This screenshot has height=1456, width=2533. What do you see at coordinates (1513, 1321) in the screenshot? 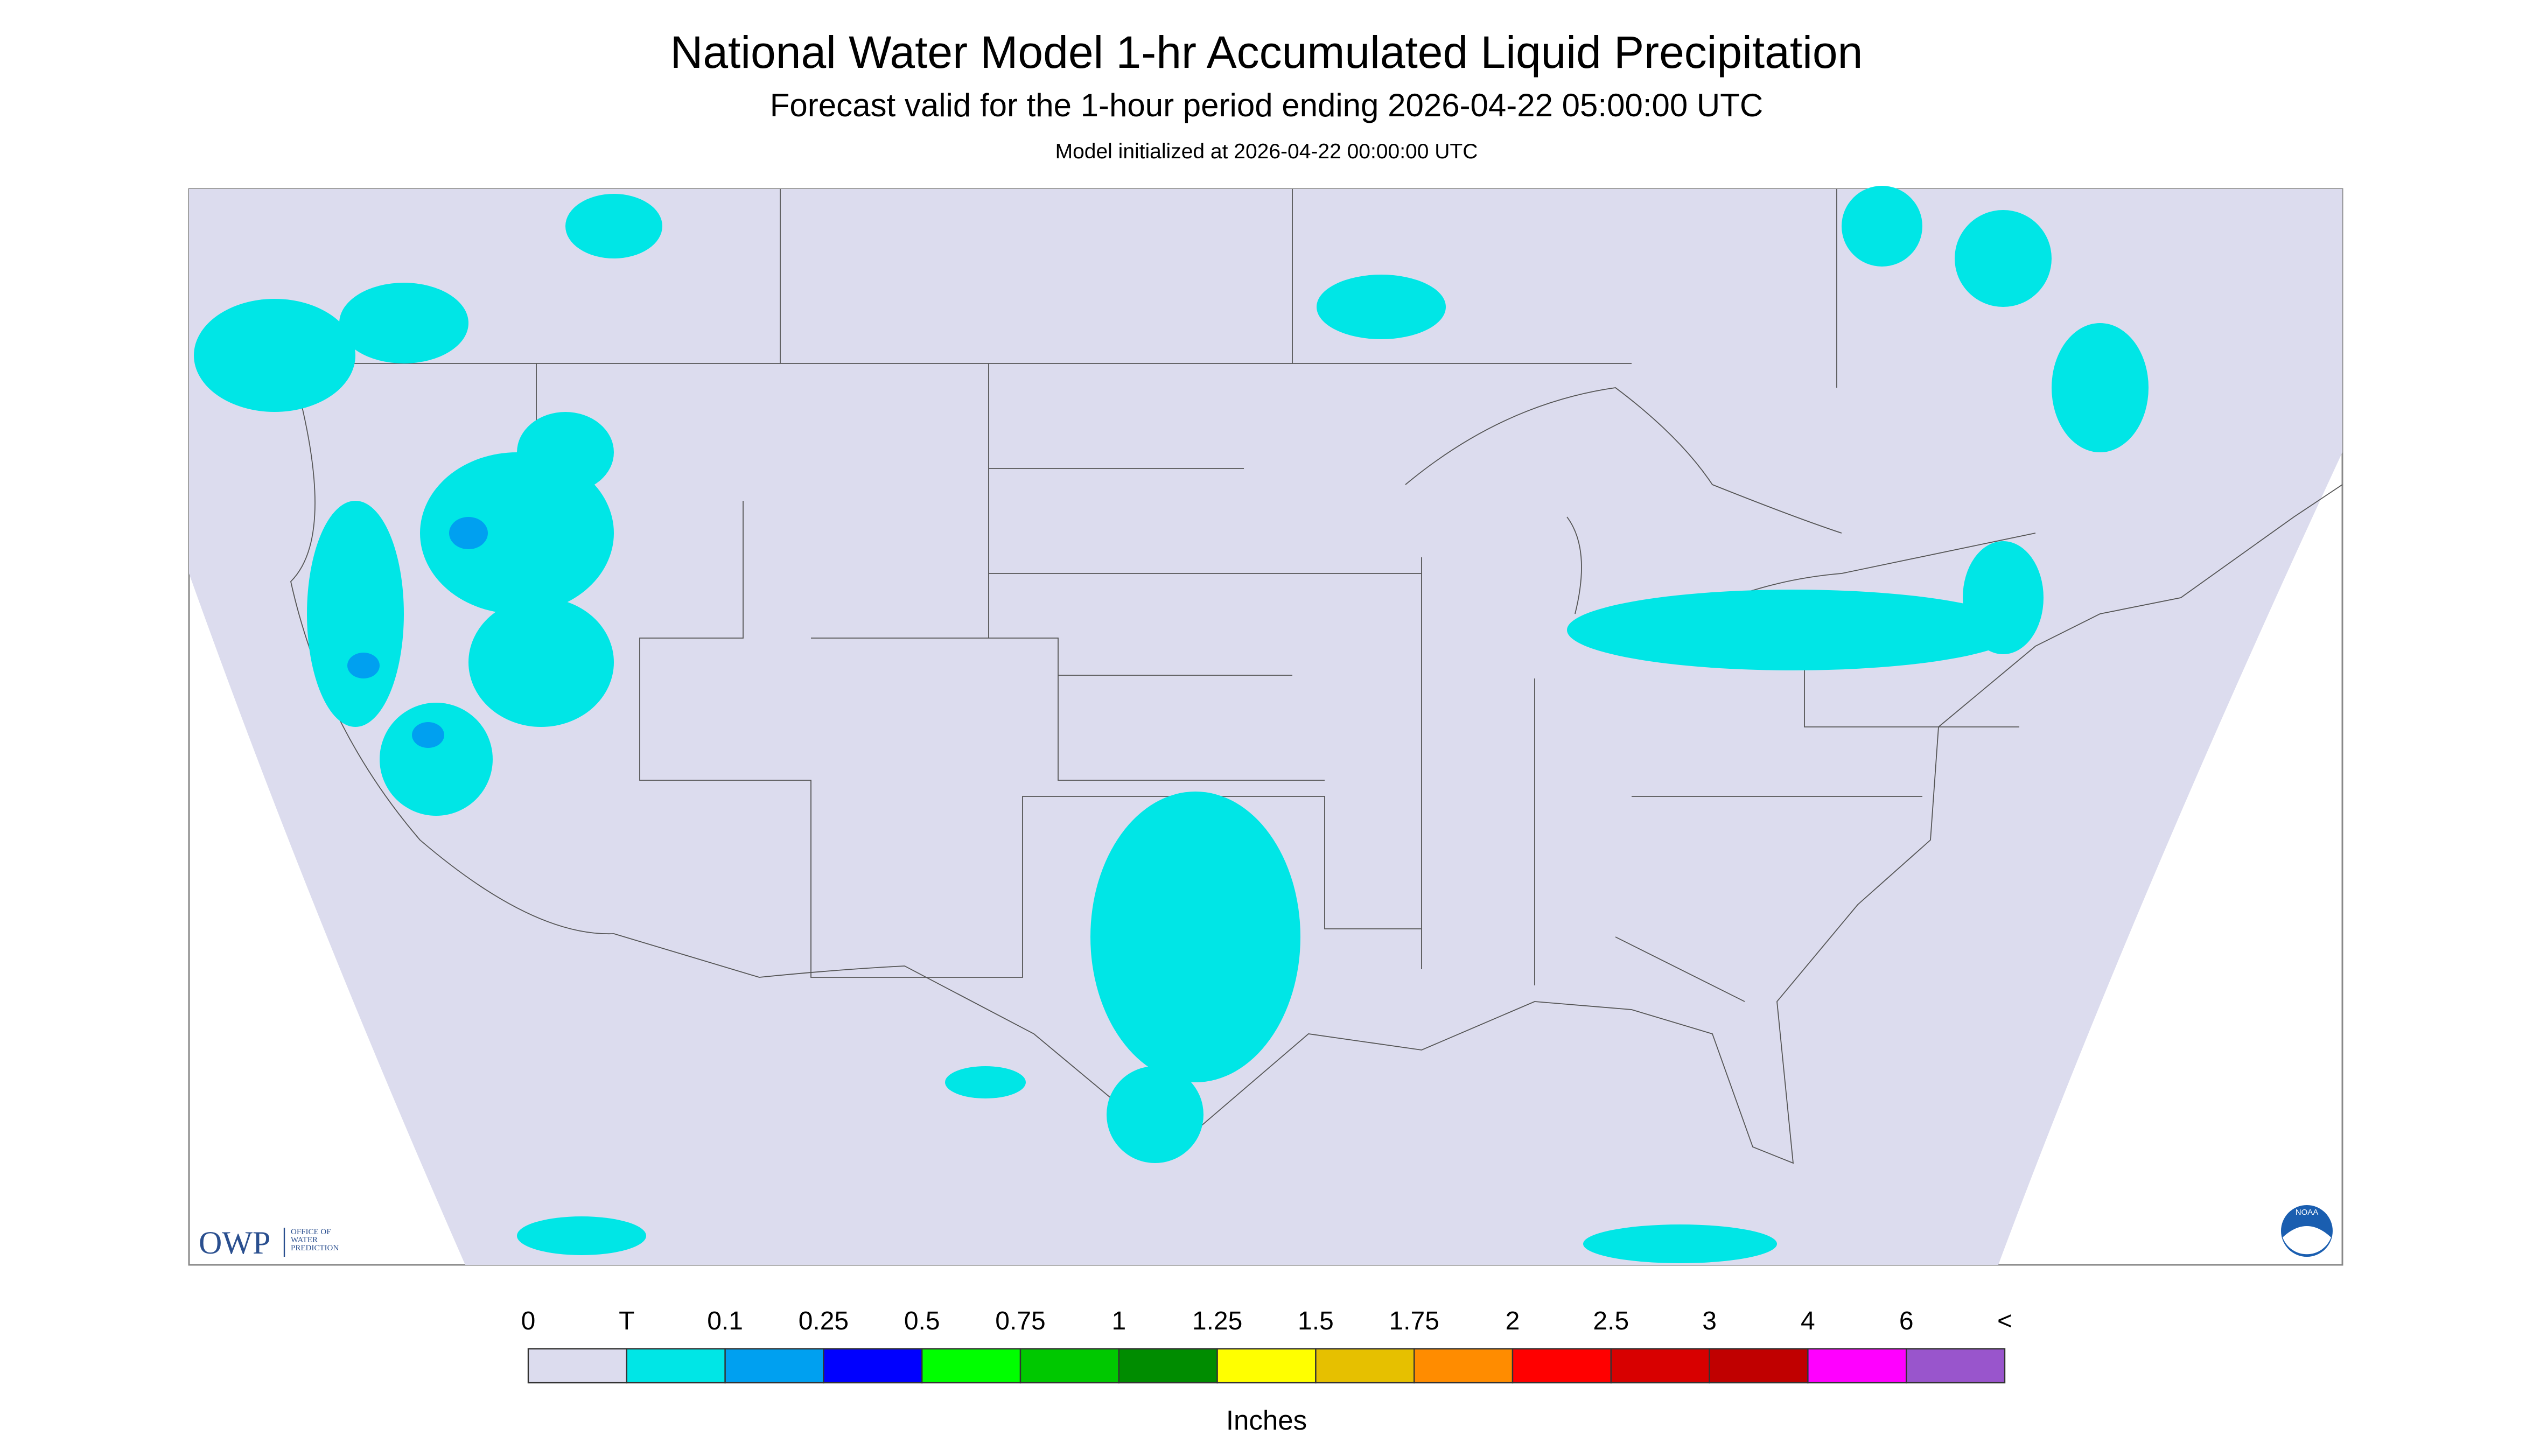
I see `legend-label: 2` at bounding box center [1513, 1321].